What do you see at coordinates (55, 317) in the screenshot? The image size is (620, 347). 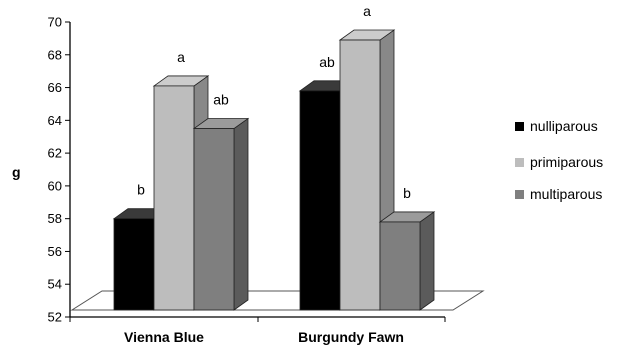 I see `y-tick-label: 52` at bounding box center [55, 317].